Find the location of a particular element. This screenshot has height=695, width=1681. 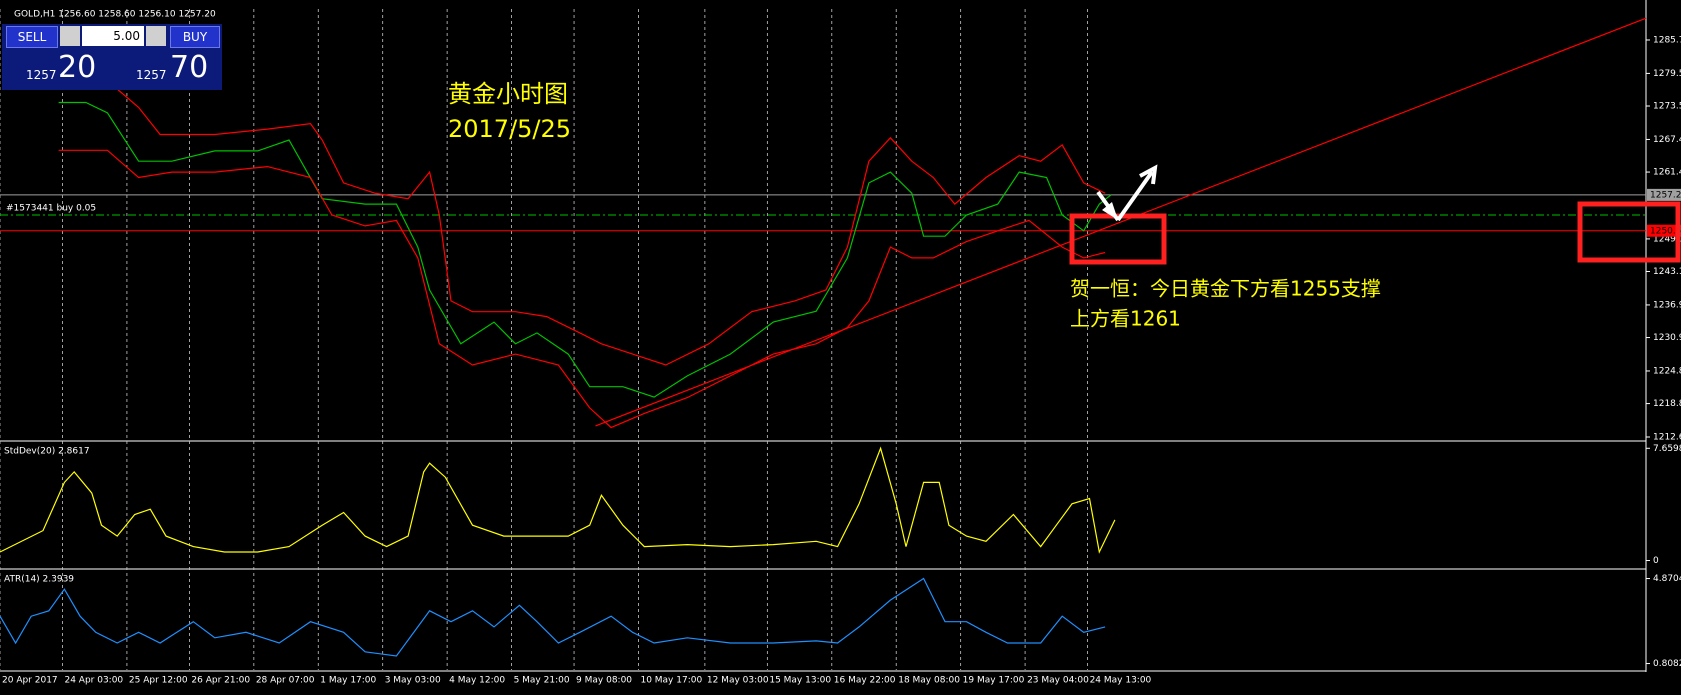

bid-prefix: 1257 is located at coordinates (41, 75).